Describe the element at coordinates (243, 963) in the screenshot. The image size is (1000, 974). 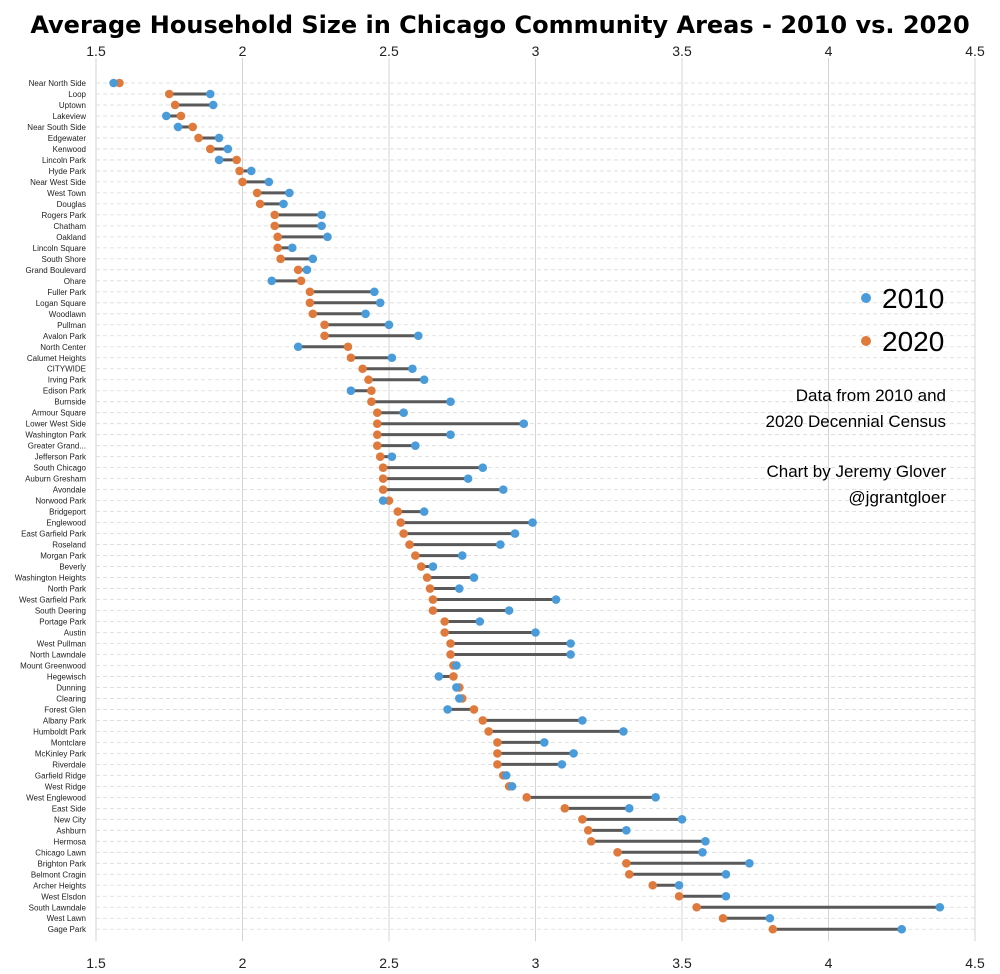
I see `x-tick-label-bottom: 2` at that location.